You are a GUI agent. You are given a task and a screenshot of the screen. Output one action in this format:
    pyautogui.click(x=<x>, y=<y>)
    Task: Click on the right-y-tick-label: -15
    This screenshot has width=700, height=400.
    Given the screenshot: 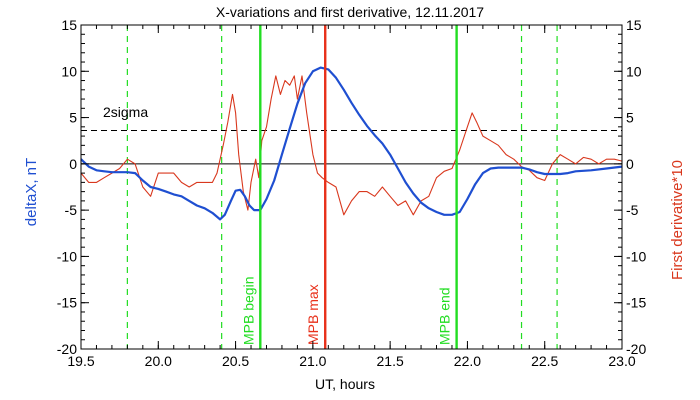 What is the action you would take?
    pyautogui.click(x=636, y=303)
    